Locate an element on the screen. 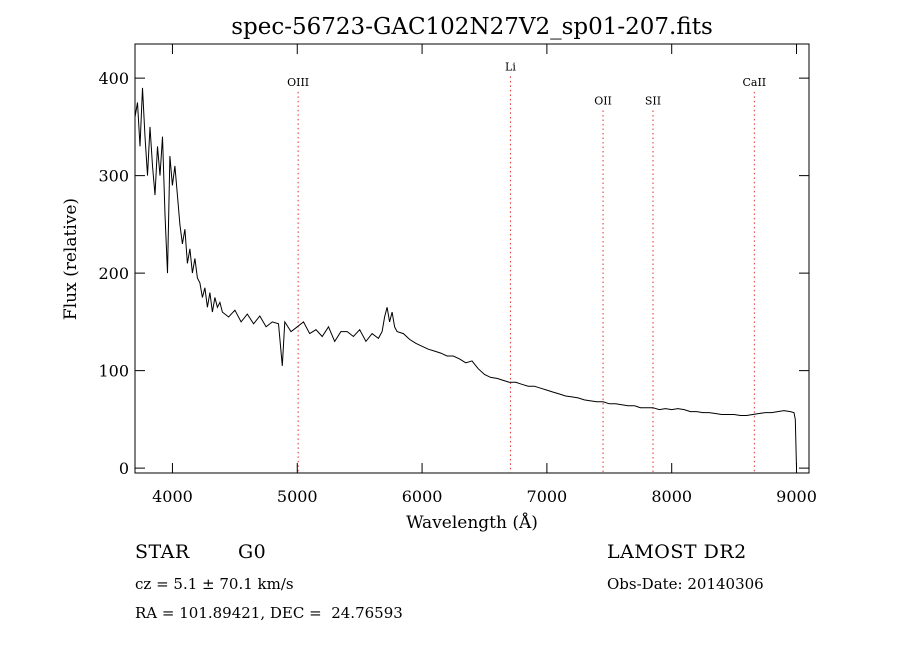 This screenshot has width=900, height=650. y-tick-label: 100 is located at coordinates (113, 371).